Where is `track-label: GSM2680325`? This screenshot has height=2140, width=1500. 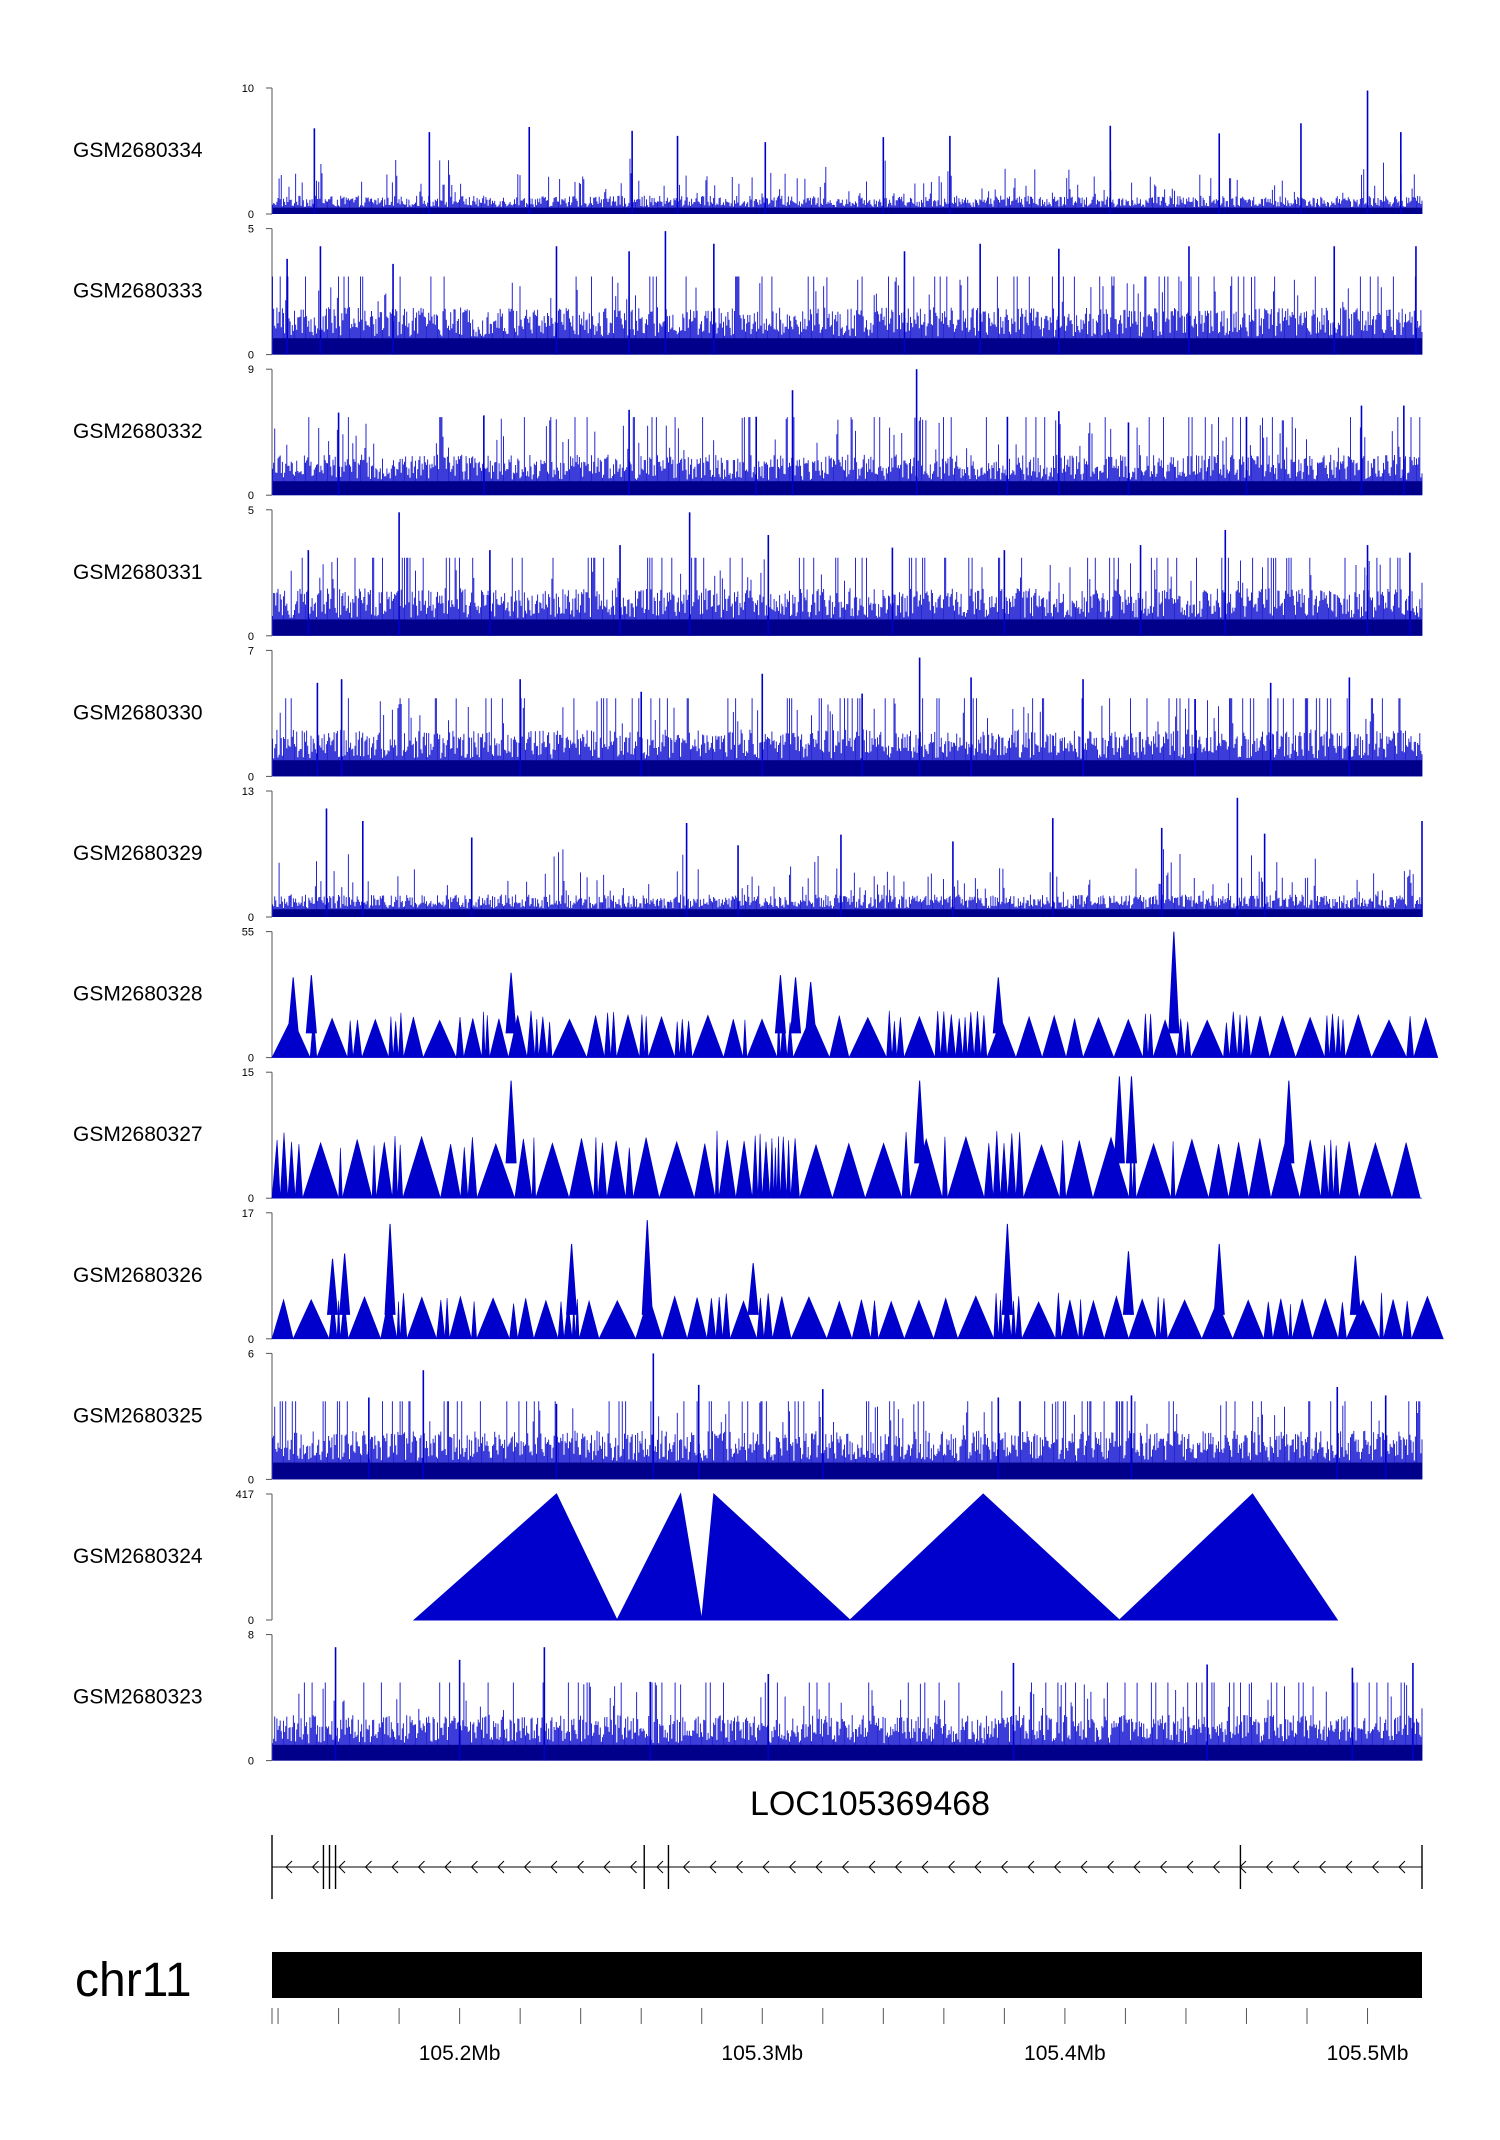 track-label: GSM2680325 is located at coordinates (138, 1415).